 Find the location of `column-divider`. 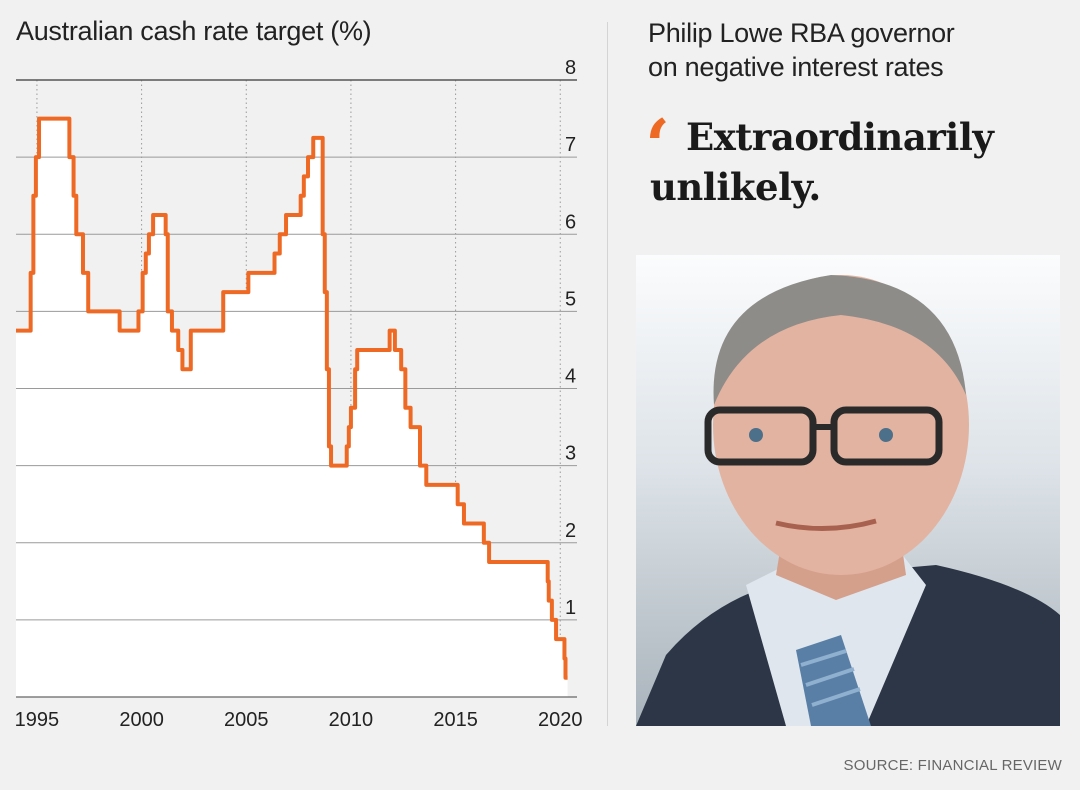

column-divider is located at coordinates (607, 374).